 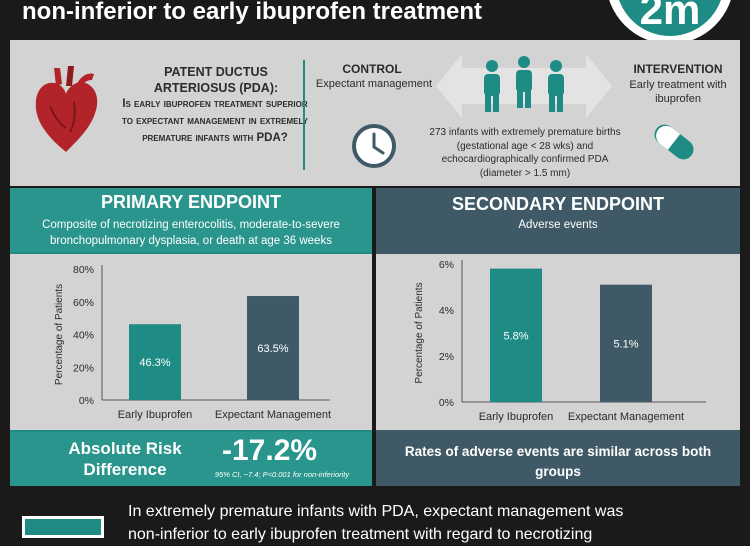 I want to click on heart-icon, so click(x=66, y=109).